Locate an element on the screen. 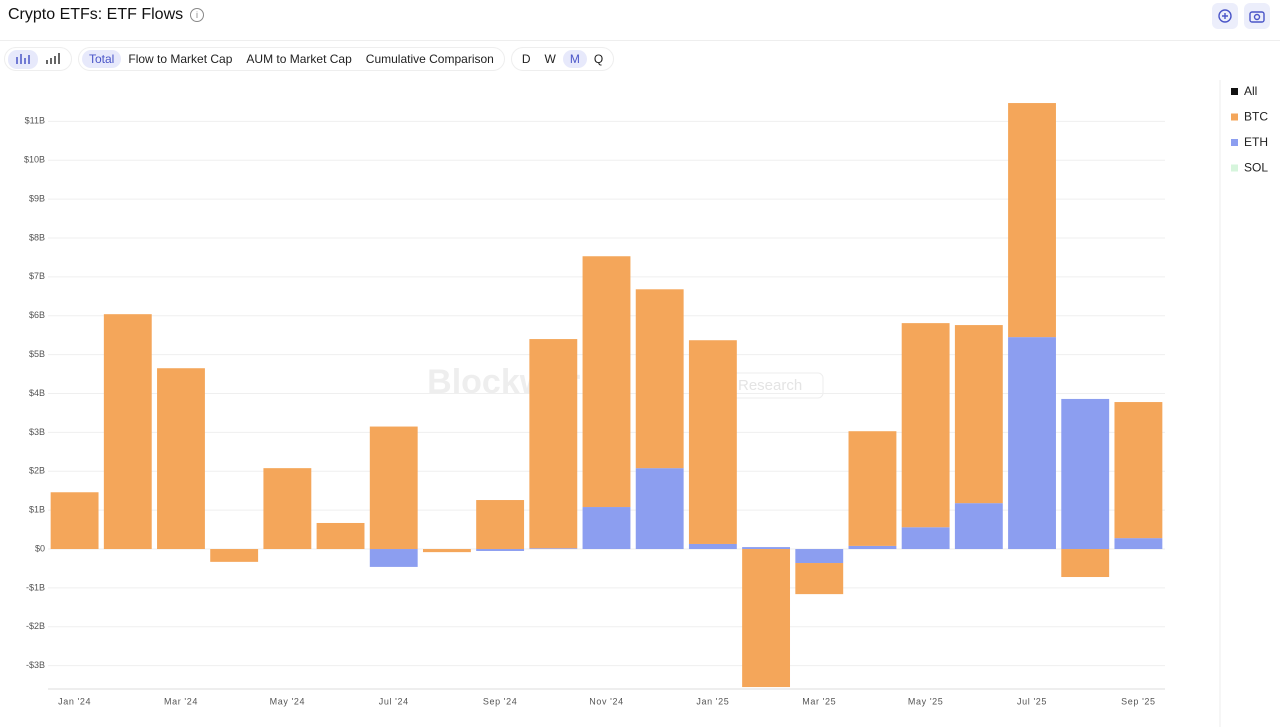 This screenshot has height=727, width=1280. zoom-icon is located at coordinates (1225, 16).